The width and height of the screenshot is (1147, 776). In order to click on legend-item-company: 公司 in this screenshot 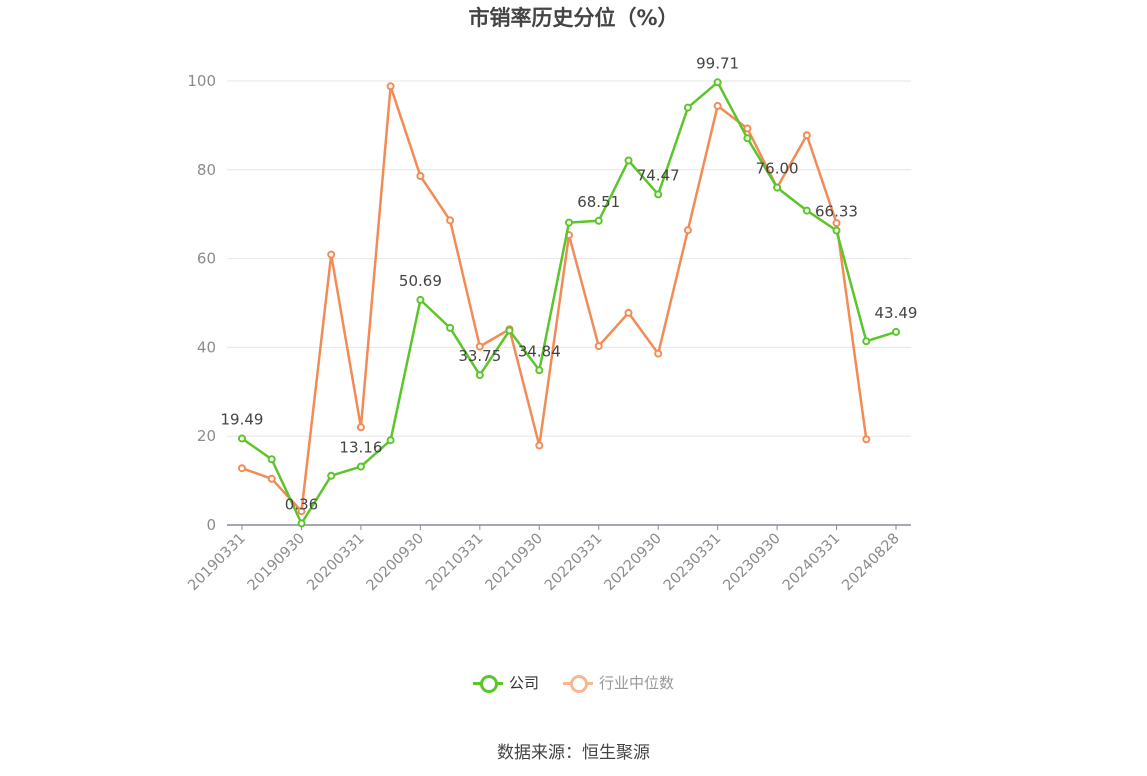, I will do `click(505, 682)`.